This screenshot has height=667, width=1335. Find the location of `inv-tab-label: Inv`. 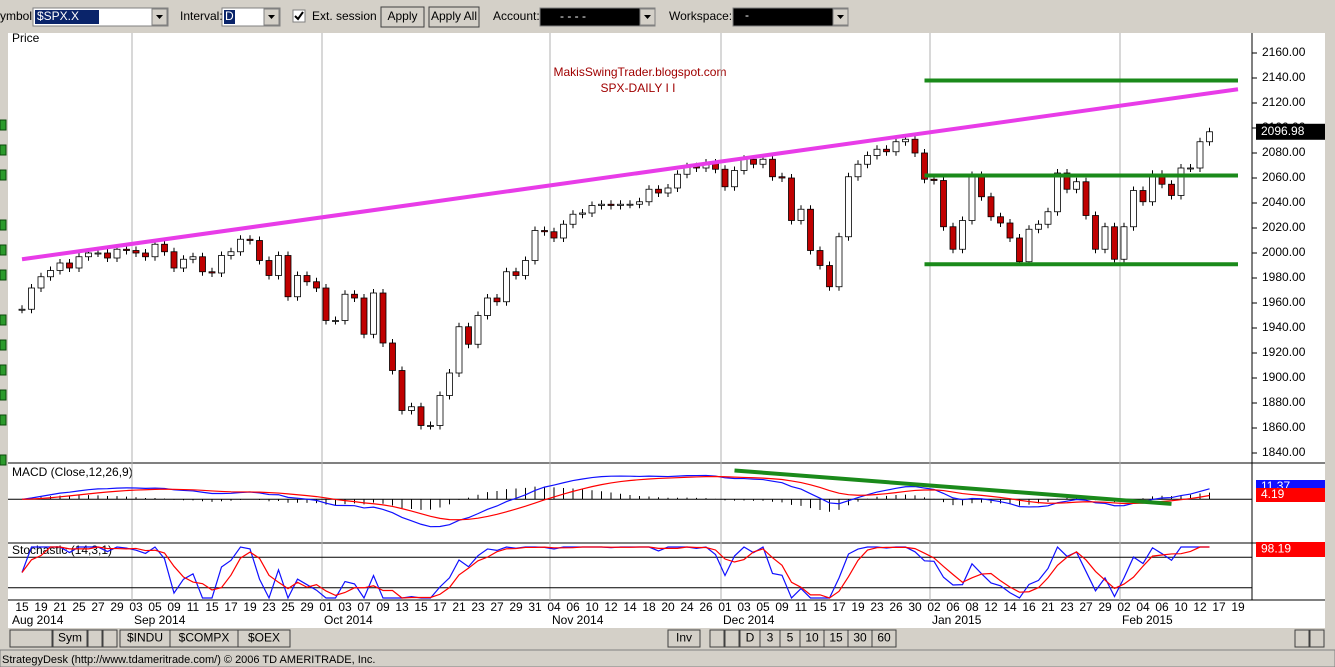

inv-tab-label: Inv is located at coordinates (684, 638).